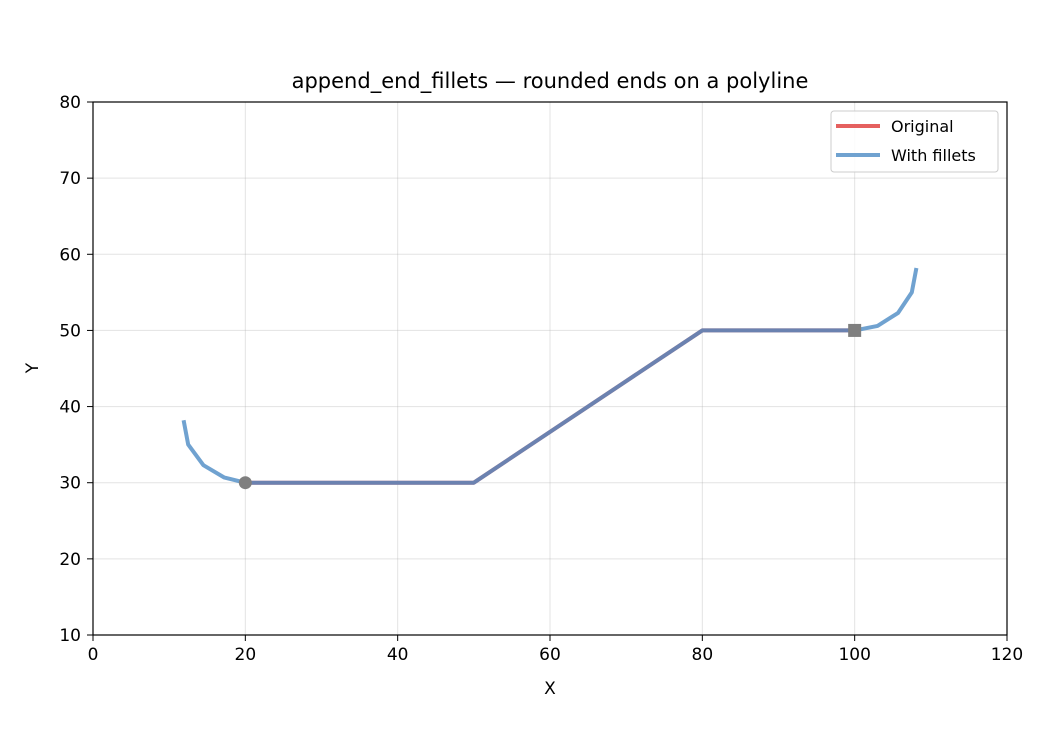  I want to click on x-tick-label: 0, so click(93, 655).